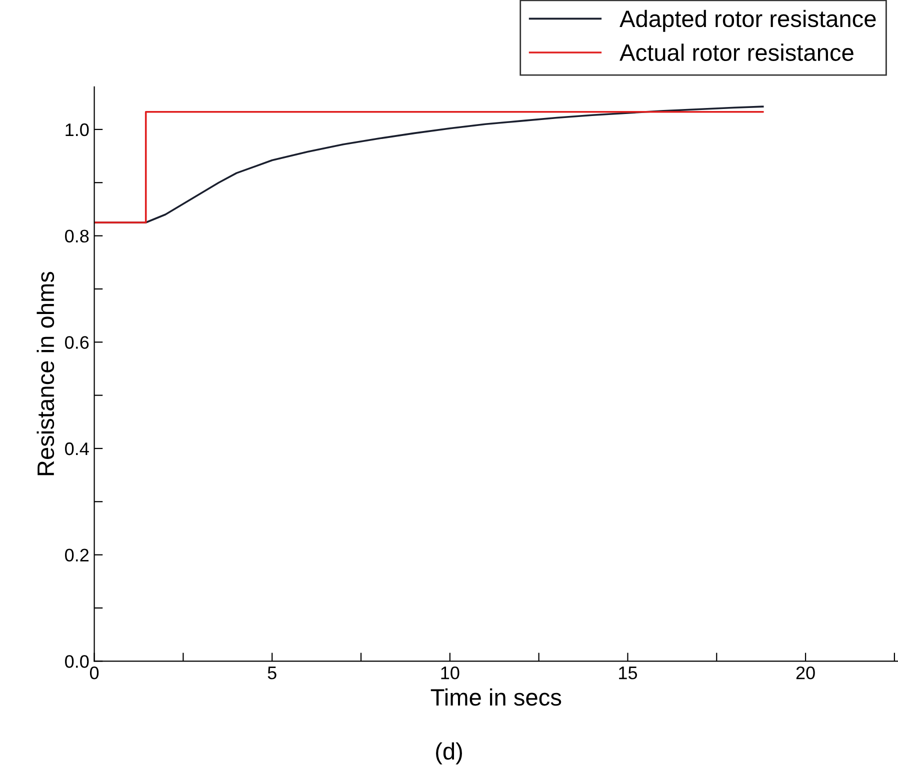  I want to click on y-tick-label: 0.8, so click(77, 236).